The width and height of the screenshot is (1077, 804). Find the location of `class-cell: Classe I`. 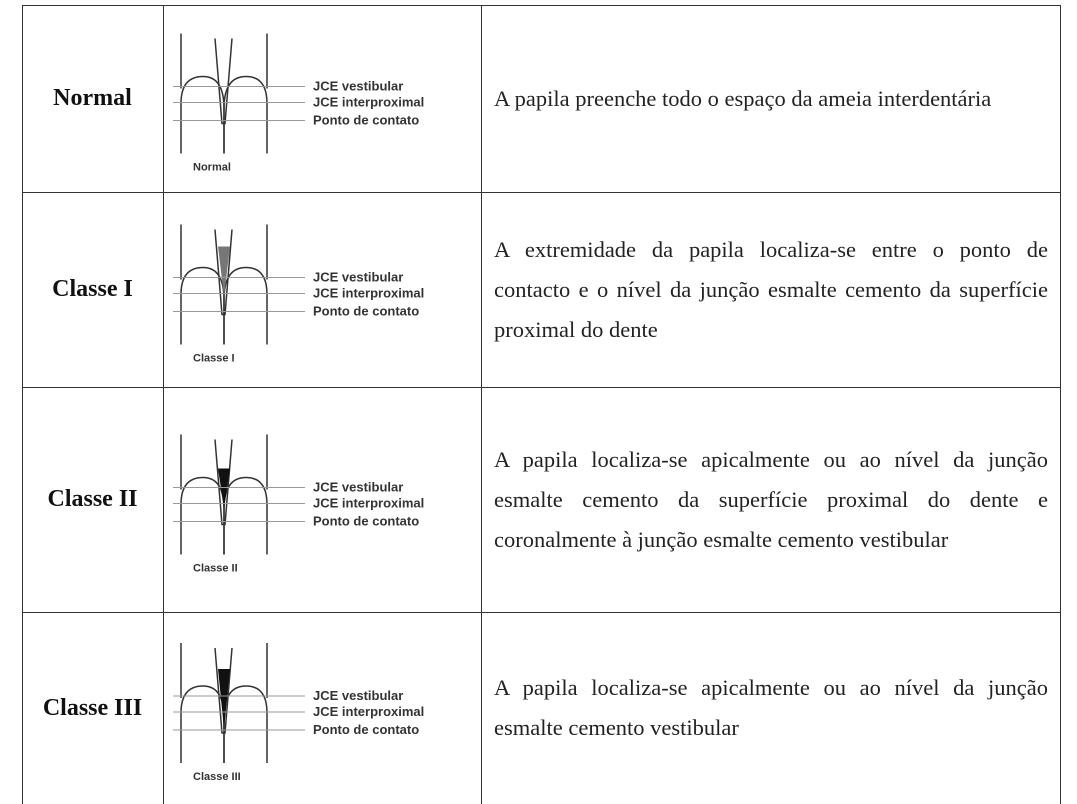

class-cell: Classe I is located at coordinates (92, 289).